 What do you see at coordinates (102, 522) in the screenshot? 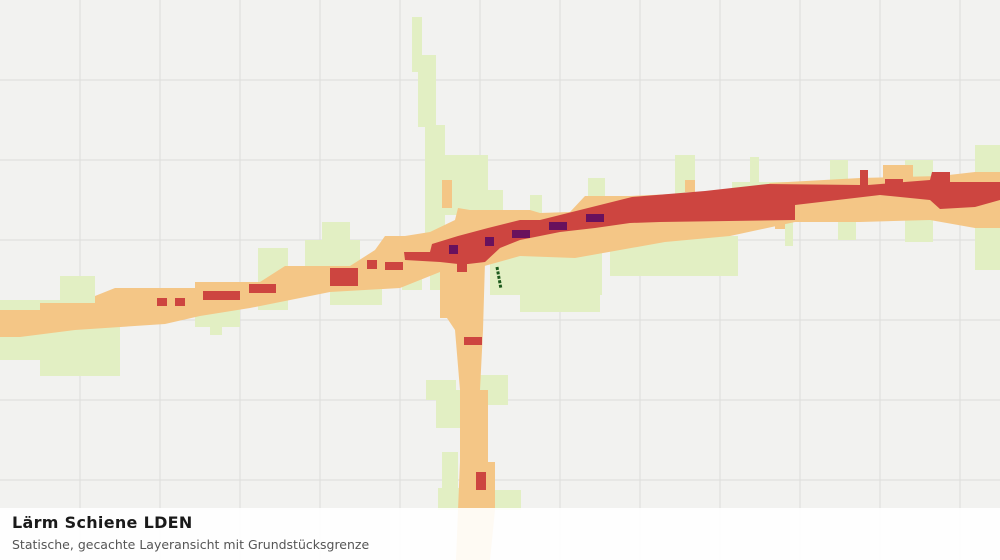
I see `layer-title: Lärm Schiene LDEN` at bounding box center [102, 522].